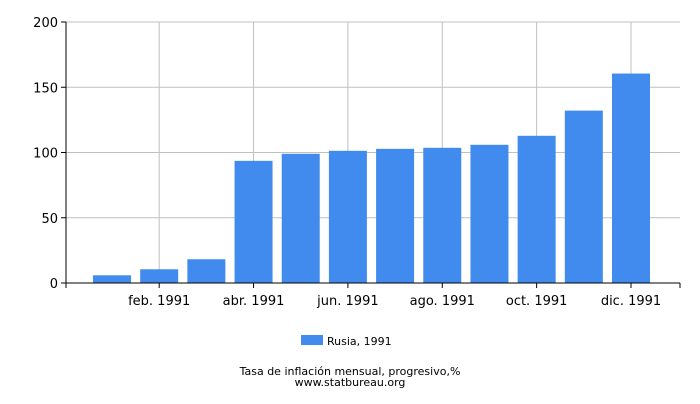 Image resolution: width=700 pixels, height=404 pixels. Describe the element at coordinates (631, 178) in the screenshot. I see `bar-dic` at that location.